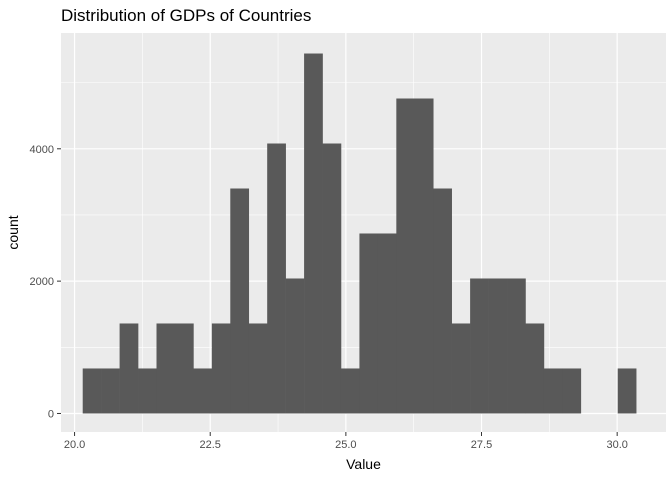 Image resolution: width=672 pixels, height=480 pixels. What do you see at coordinates (481, 445) in the screenshot?
I see `x-tick-label: 27.5` at bounding box center [481, 445].